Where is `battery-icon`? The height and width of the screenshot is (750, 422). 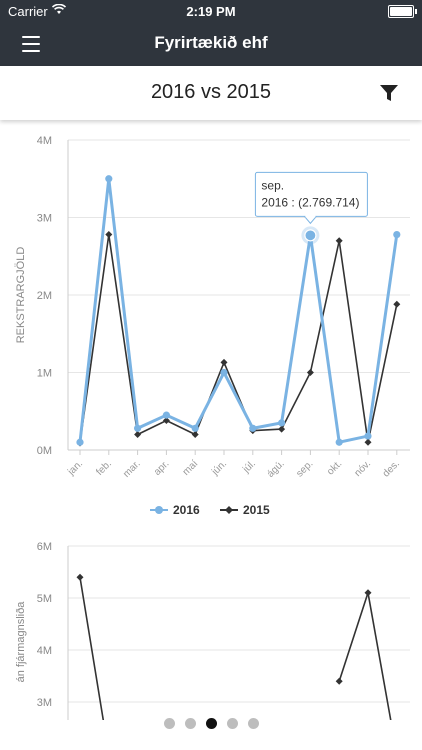
battery-icon is located at coordinates (402, 11).